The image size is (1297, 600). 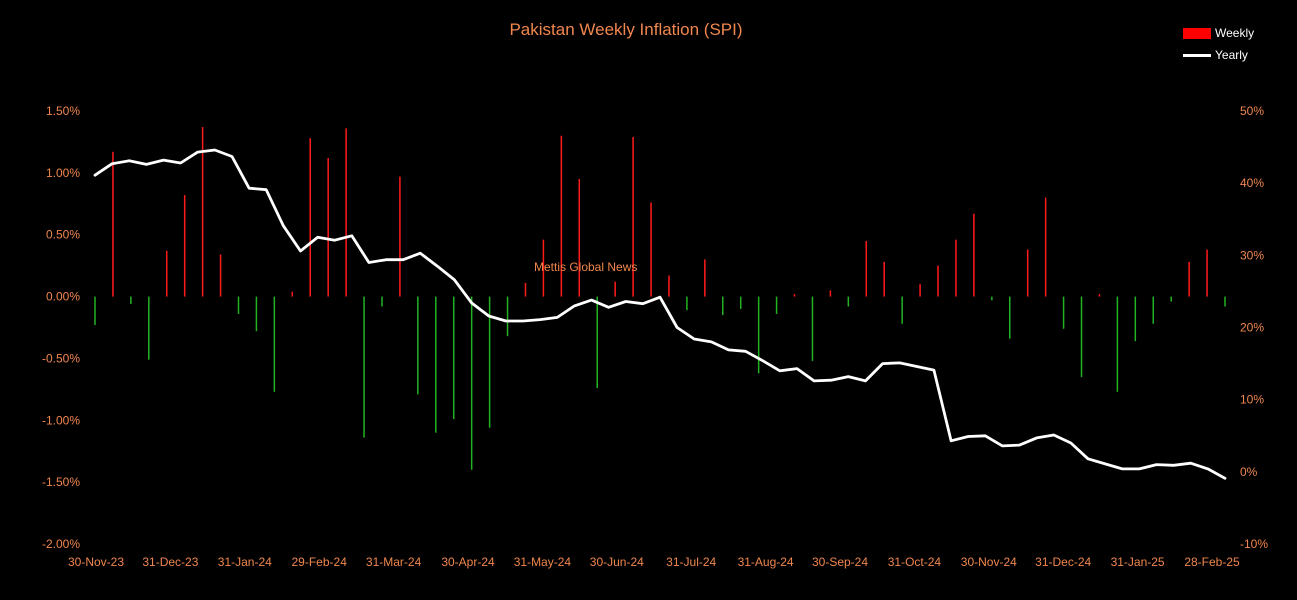 I want to click on y-right-tick-label: 0%, so click(x=1249, y=472).